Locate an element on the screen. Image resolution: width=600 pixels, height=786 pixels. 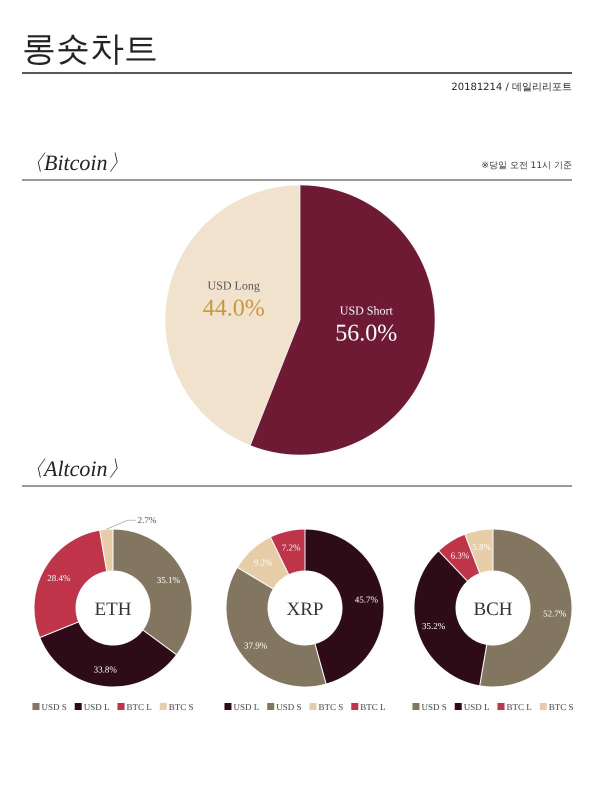
data-label: 7.2% is located at coordinates (291, 547).